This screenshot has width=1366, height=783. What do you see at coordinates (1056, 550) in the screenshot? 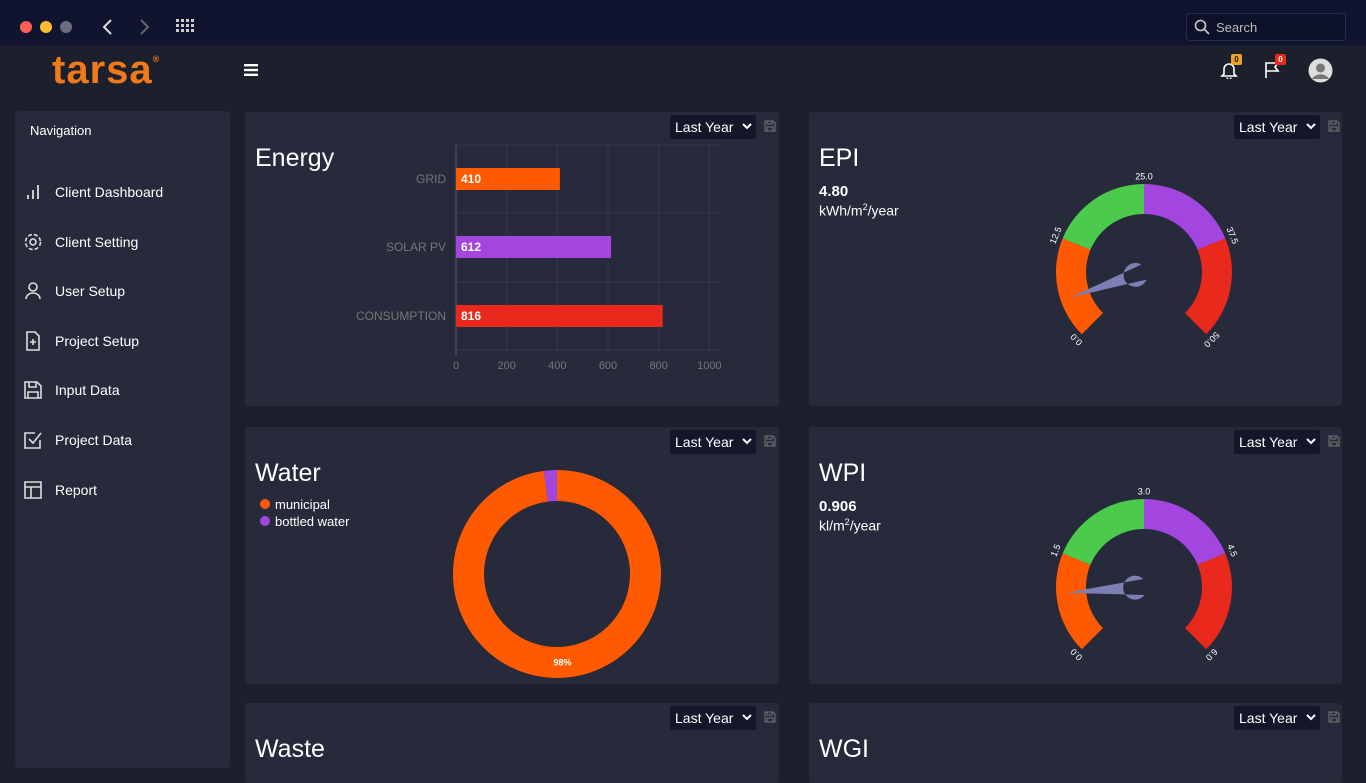
I see `gauge-tick-label: 1.5` at bounding box center [1056, 550].